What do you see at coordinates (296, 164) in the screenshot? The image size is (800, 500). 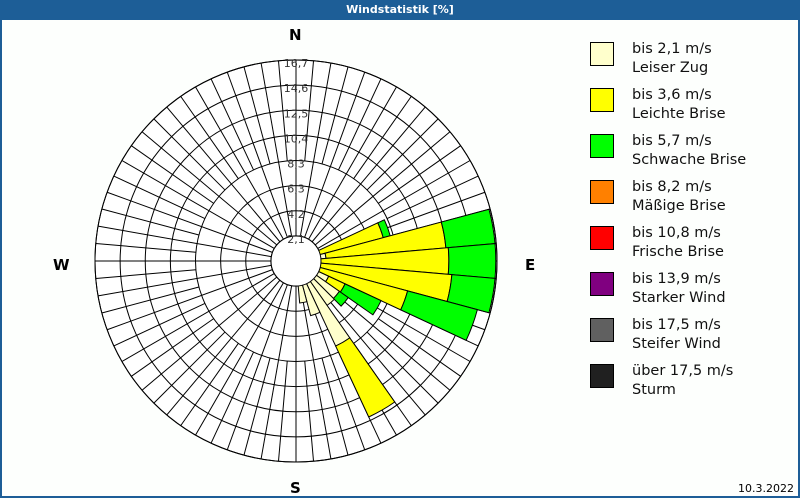 I see `ring-label: 8,3` at bounding box center [296, 164].